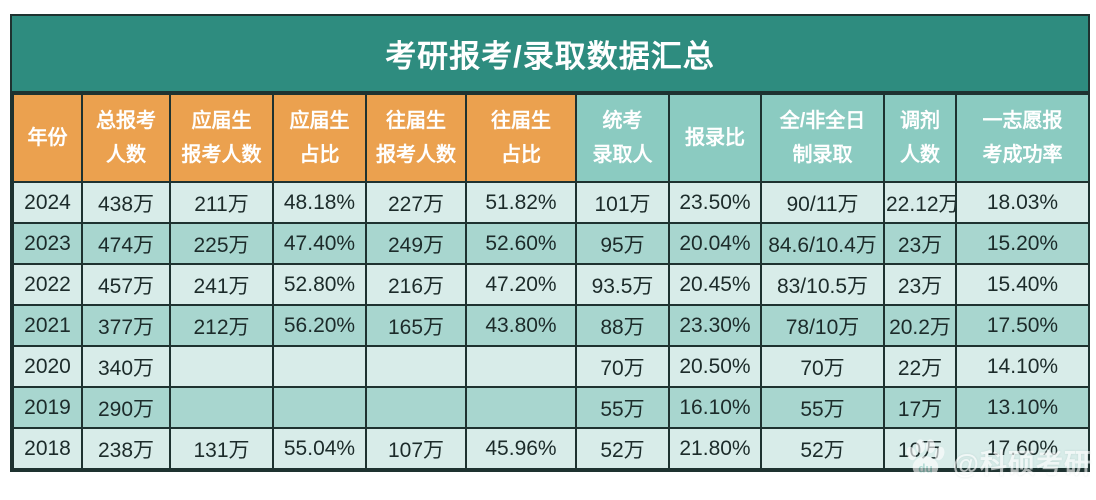 This screenshot has width=1096, height=500. I want to click on cell-admission-ratio: 20.04%, so click(715, 243).